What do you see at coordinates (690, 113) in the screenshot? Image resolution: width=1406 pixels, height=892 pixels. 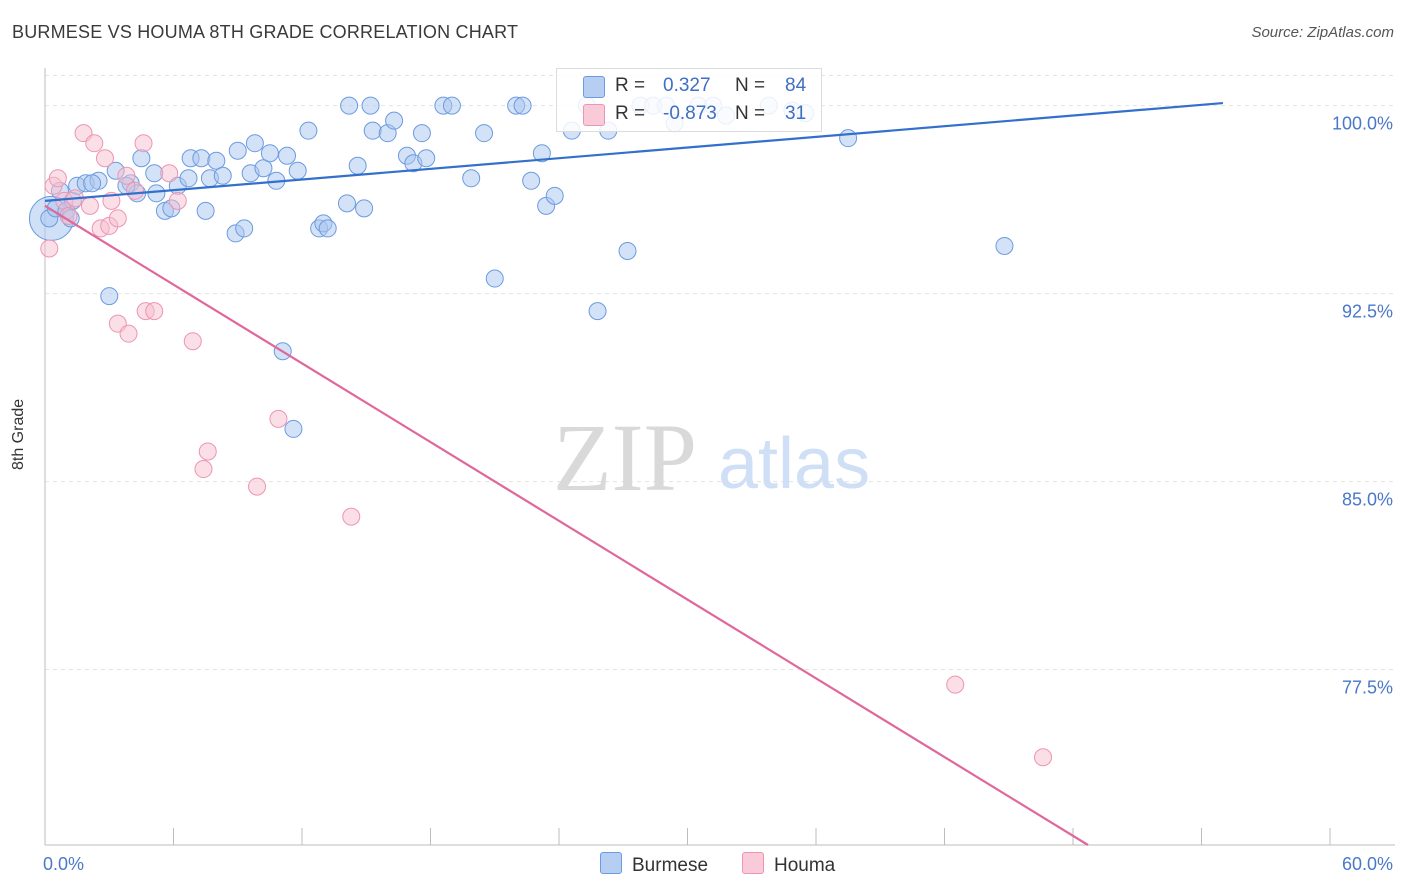 I see `r-value: -0.873` at bounding box center [690, 113].